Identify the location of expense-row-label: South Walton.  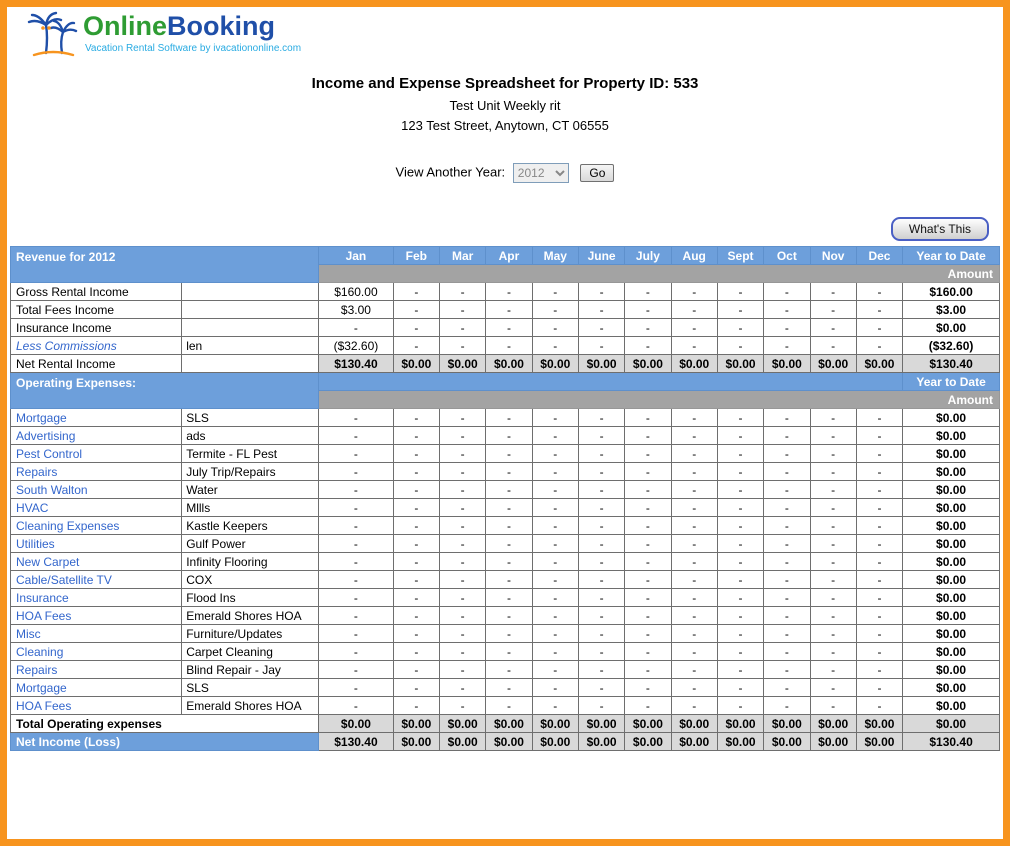
(96, 489).